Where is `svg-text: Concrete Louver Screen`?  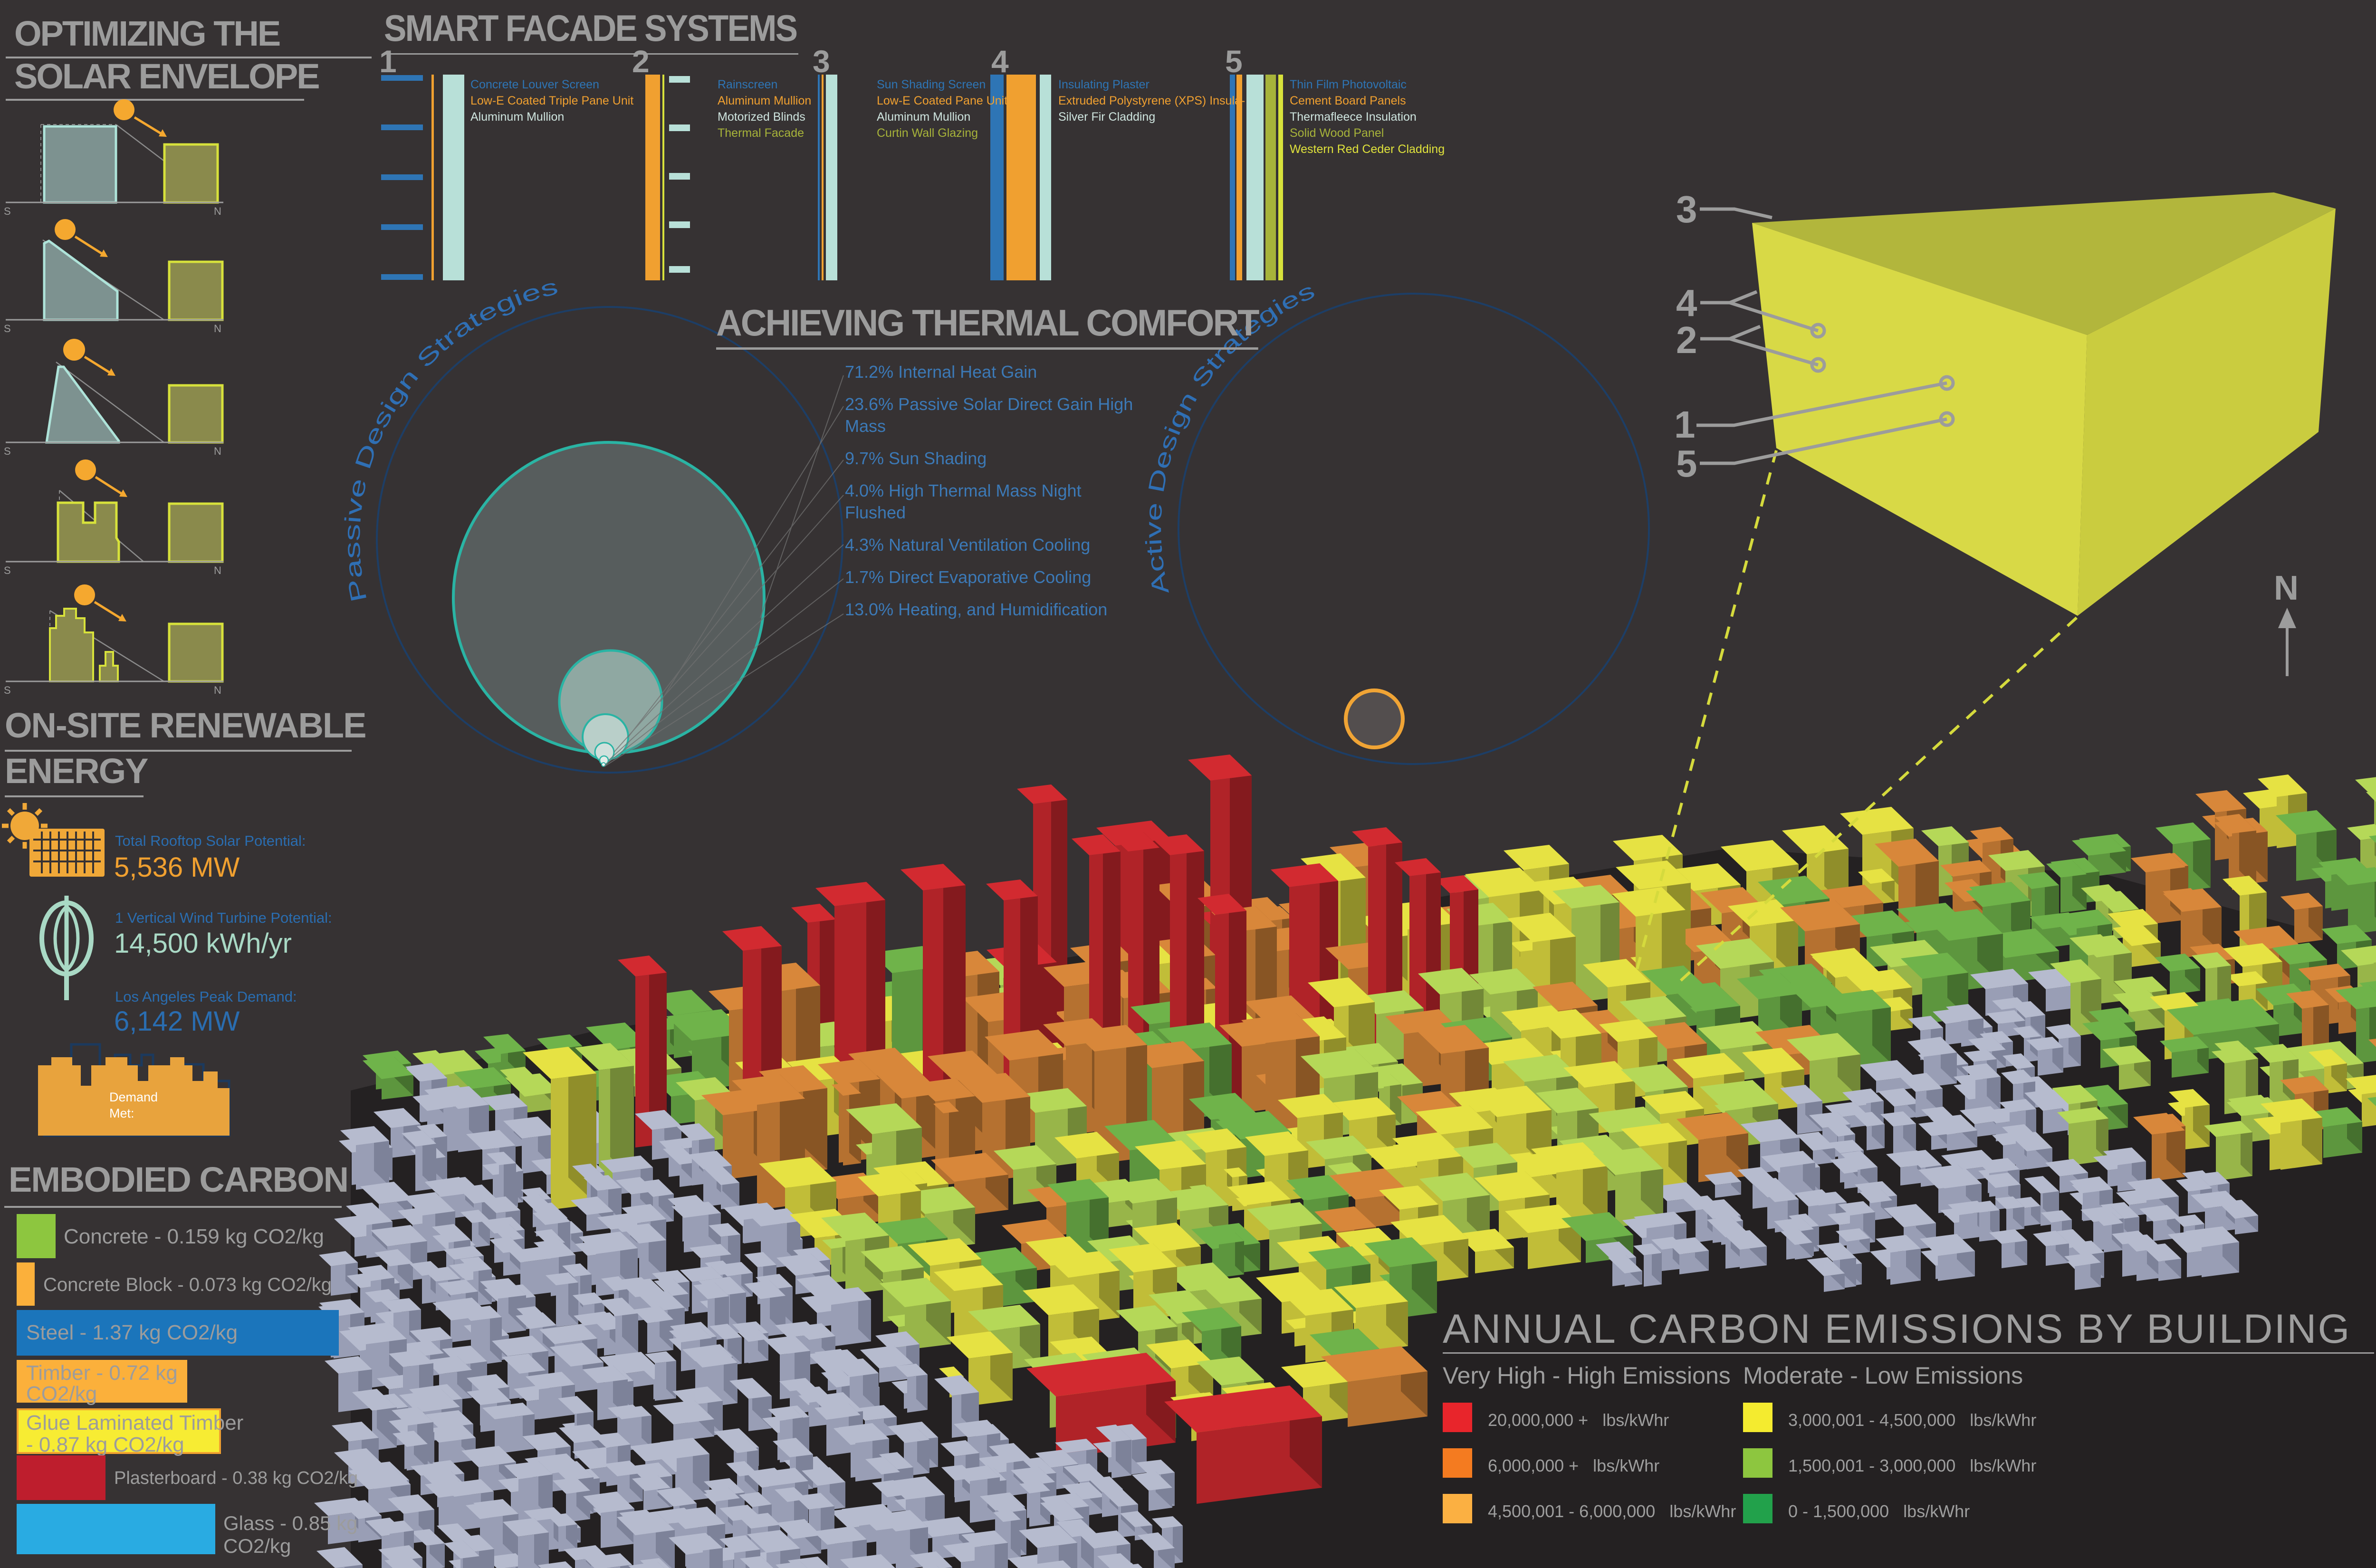
svg-text: Concrete Louver Screen is located at coordinates (534, 85).